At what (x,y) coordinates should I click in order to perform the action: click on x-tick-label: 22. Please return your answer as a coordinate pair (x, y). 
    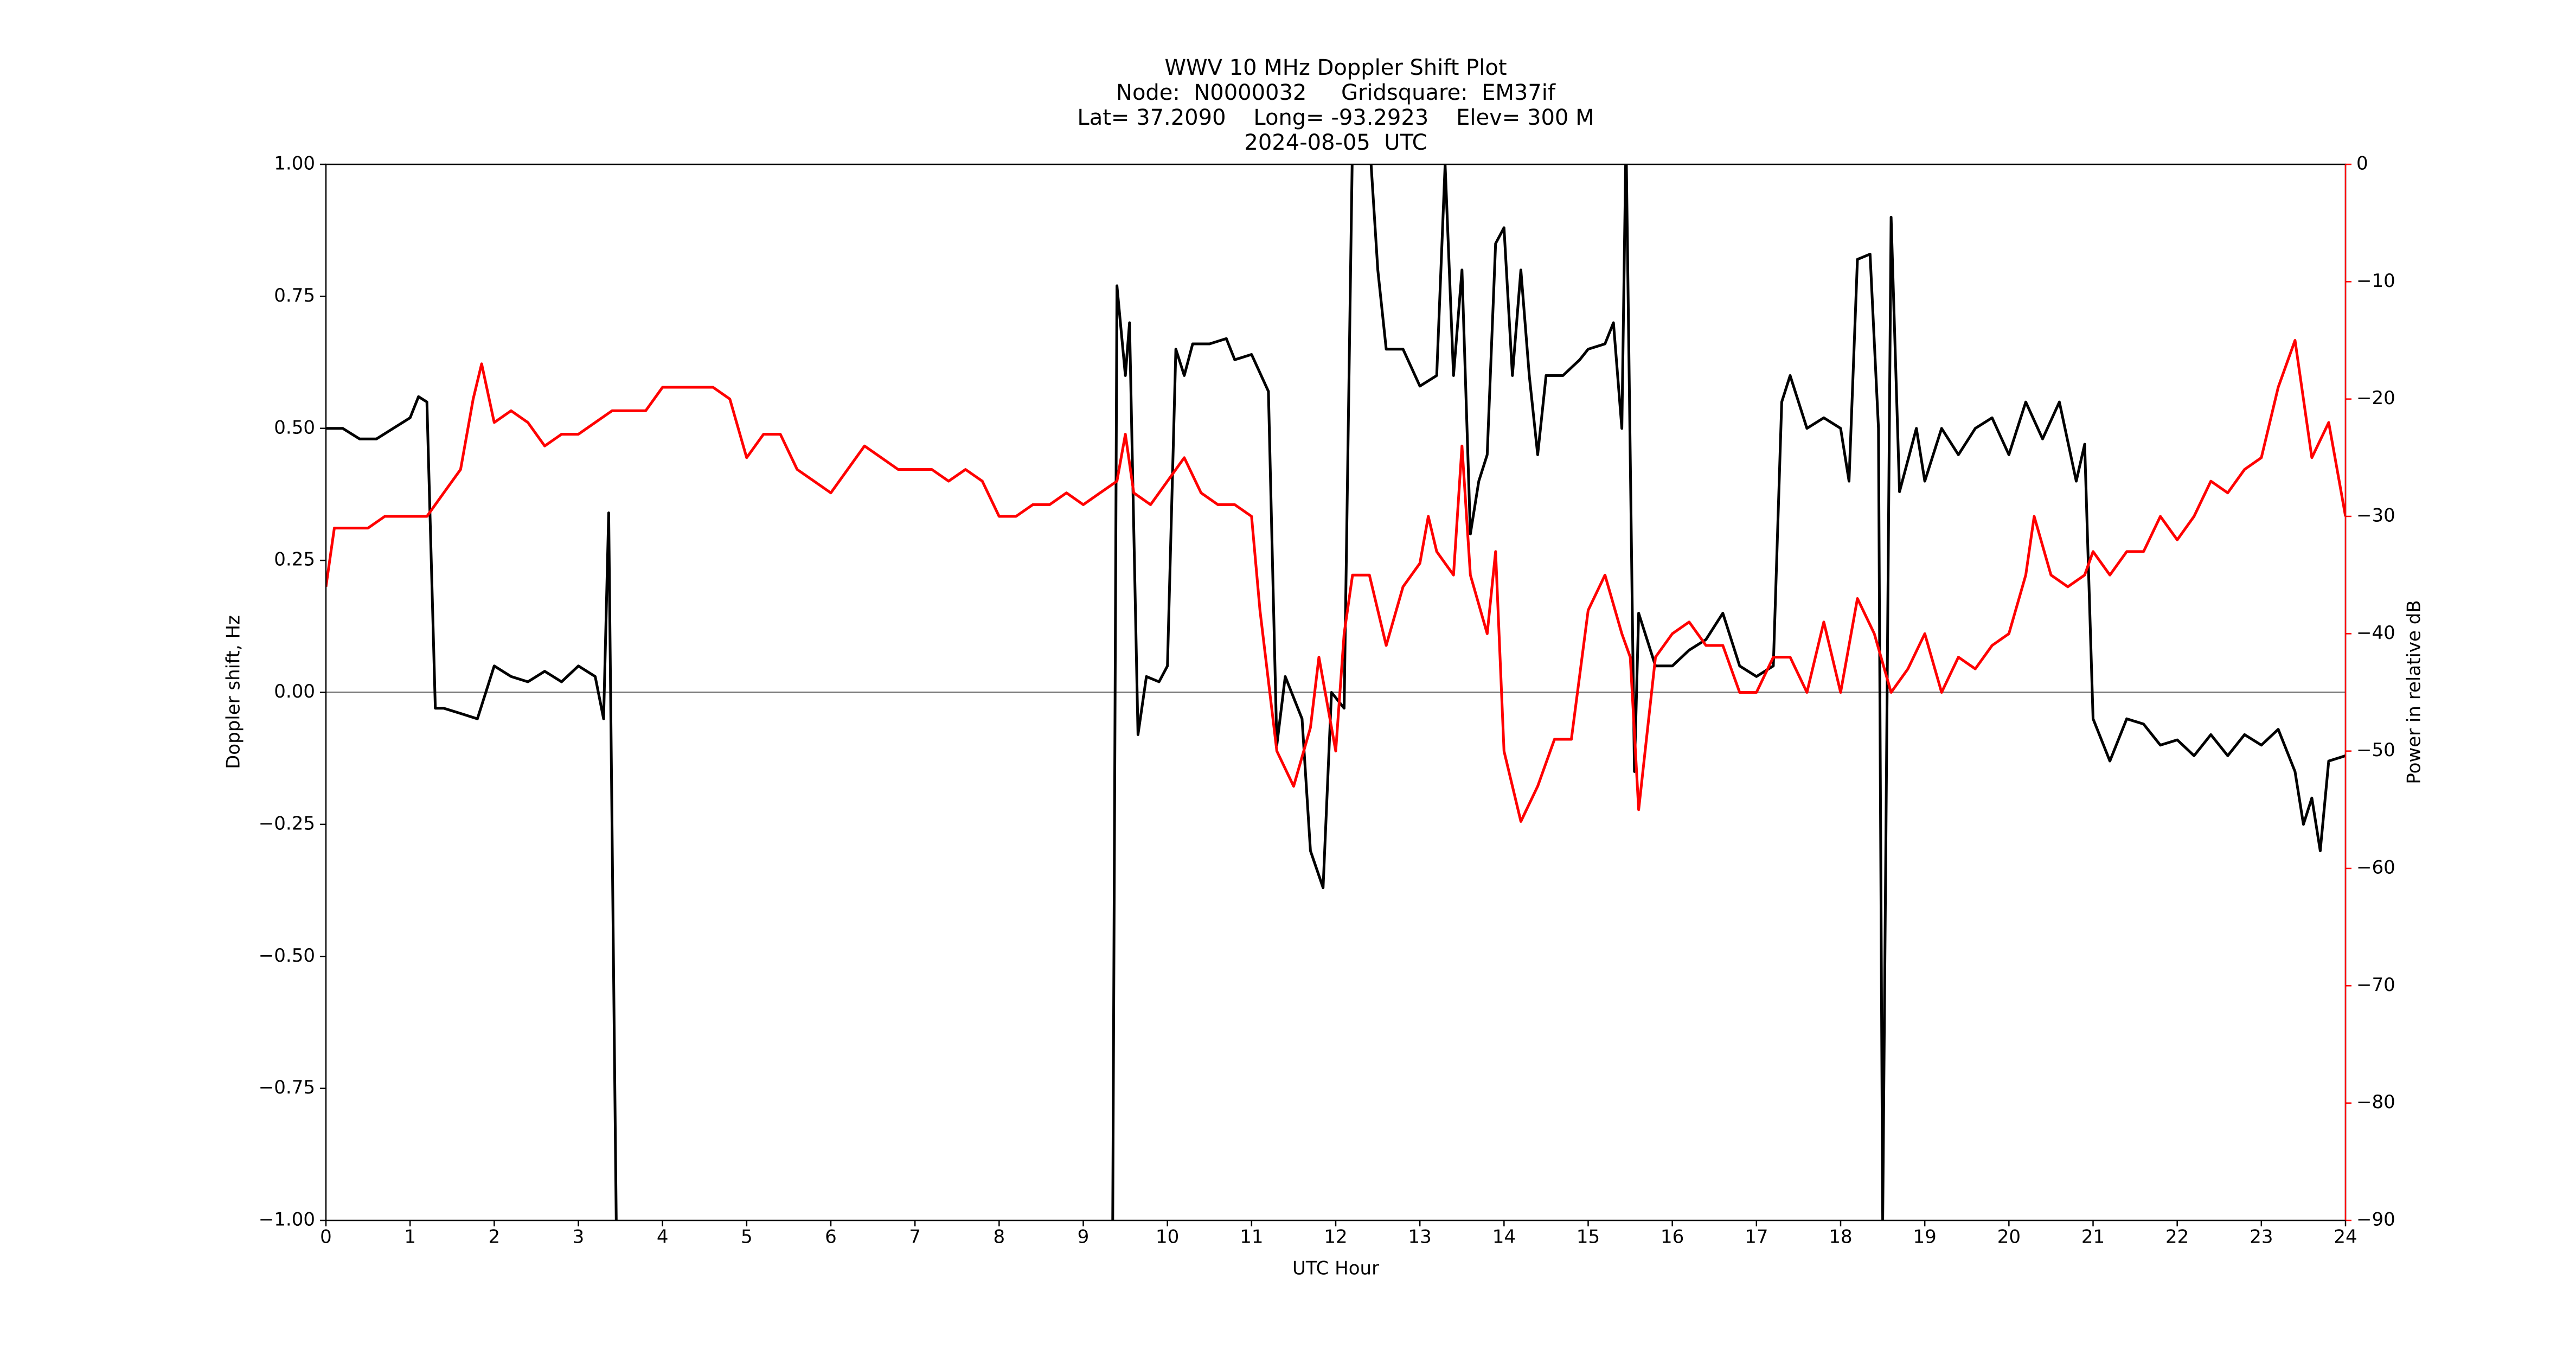
    Looking at the image, I should click on (2177, 1237).